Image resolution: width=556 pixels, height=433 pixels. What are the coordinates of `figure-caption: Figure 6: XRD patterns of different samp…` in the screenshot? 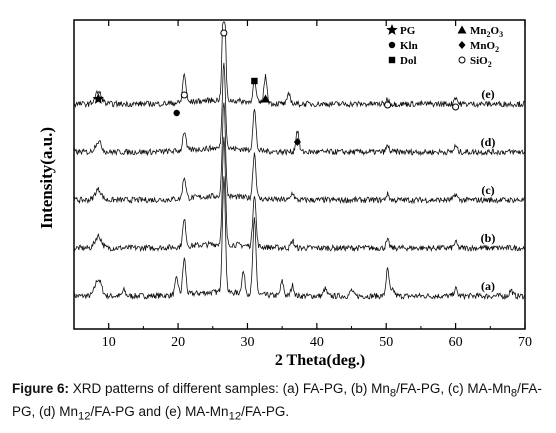 It's located at (277, 402).